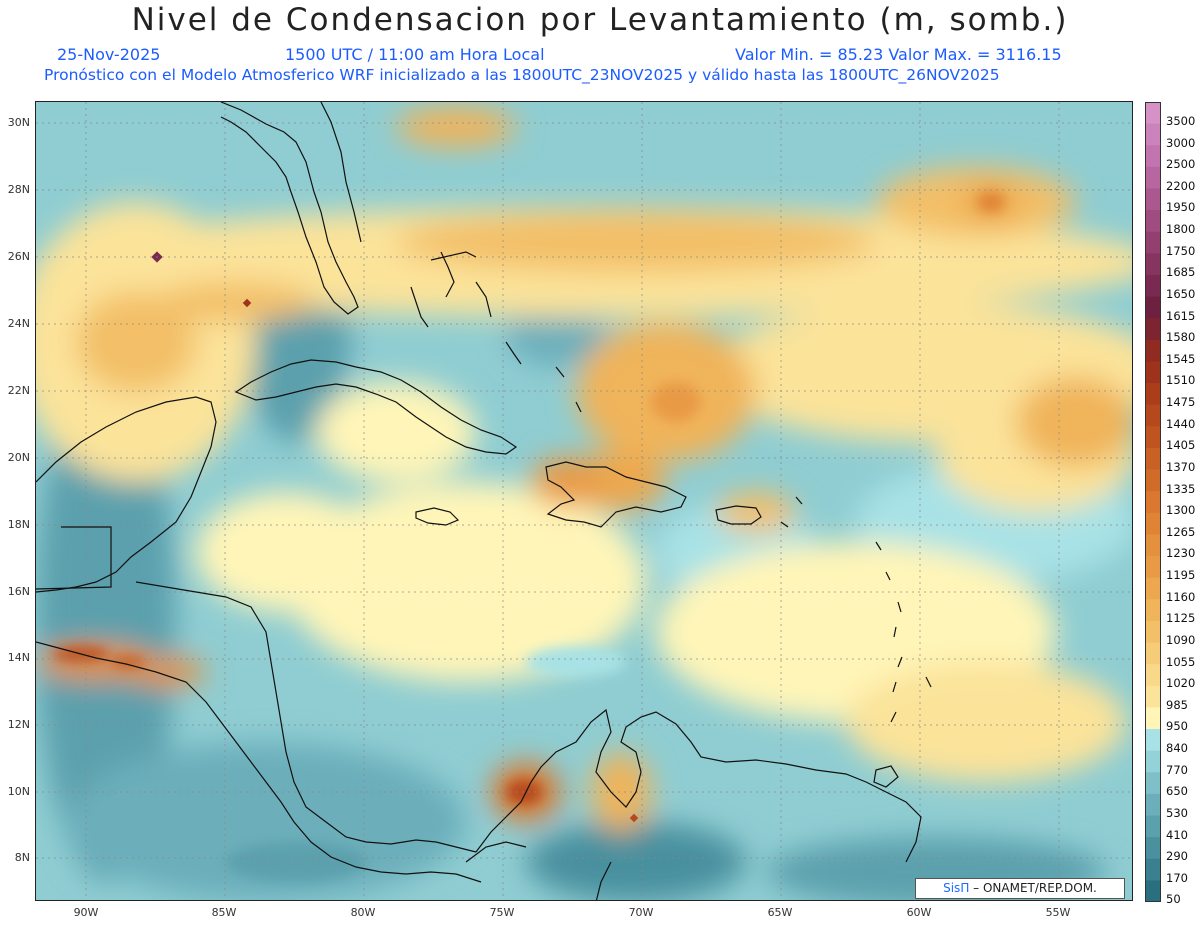  I want to click on colorbar-label: 1370, so click(1181, 466).